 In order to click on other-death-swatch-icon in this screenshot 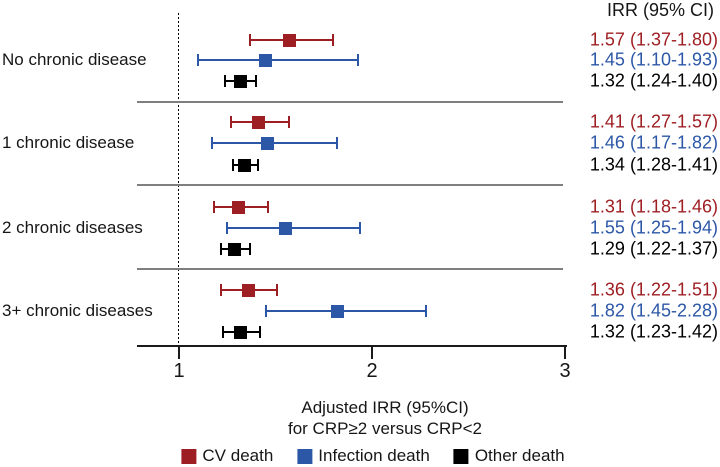, I will do `click(461, 456)`.